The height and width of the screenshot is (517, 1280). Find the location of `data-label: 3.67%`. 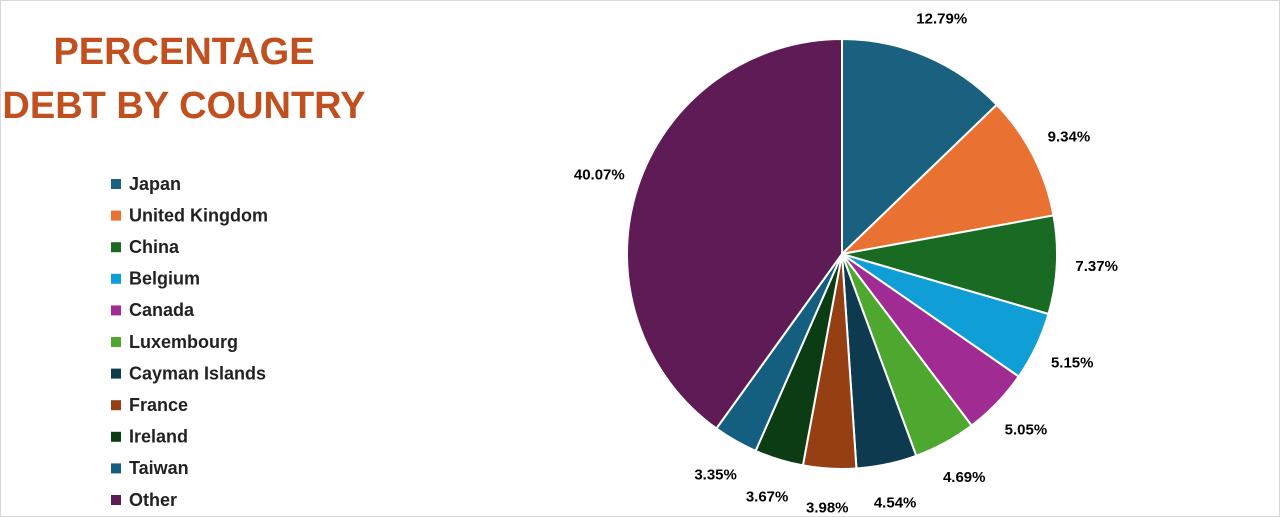

data-label: 3.67% is located at coordinates (767, 497).